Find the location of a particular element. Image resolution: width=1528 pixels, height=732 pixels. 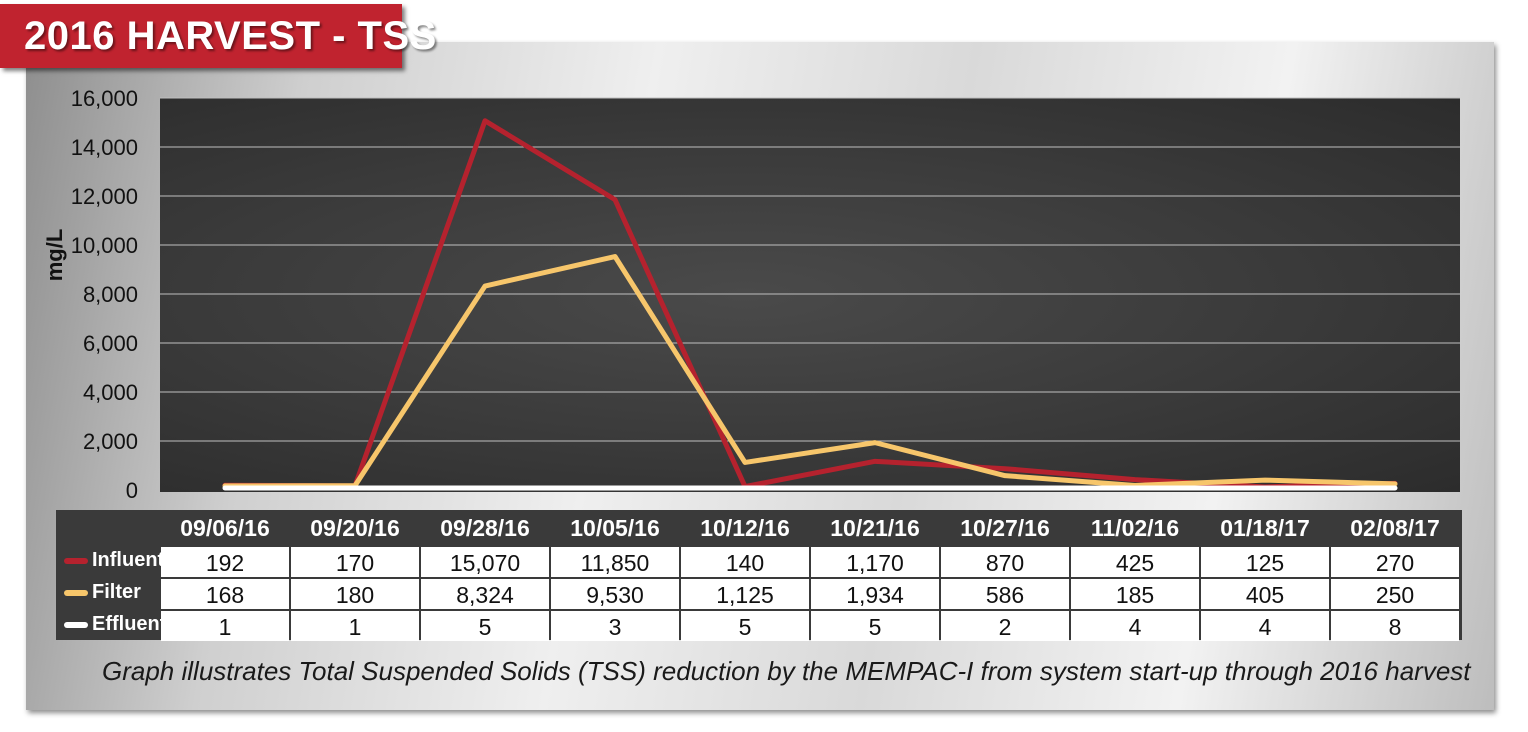

table-cell-value: 185 is located at coordinates (1135, 595).